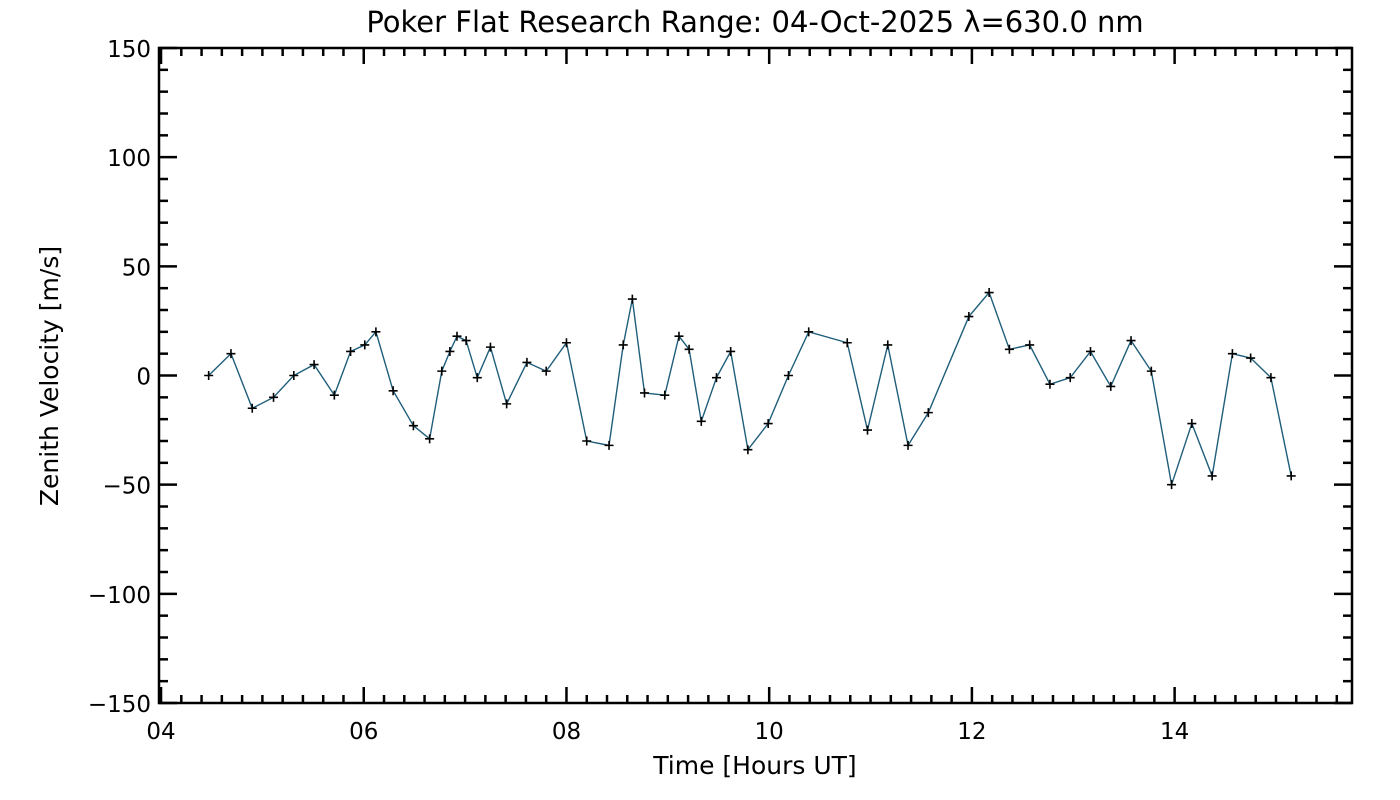 The width and height of the screenshot is (1400, 800). I want to click on x-tick-label: 08, so click(566, 732).